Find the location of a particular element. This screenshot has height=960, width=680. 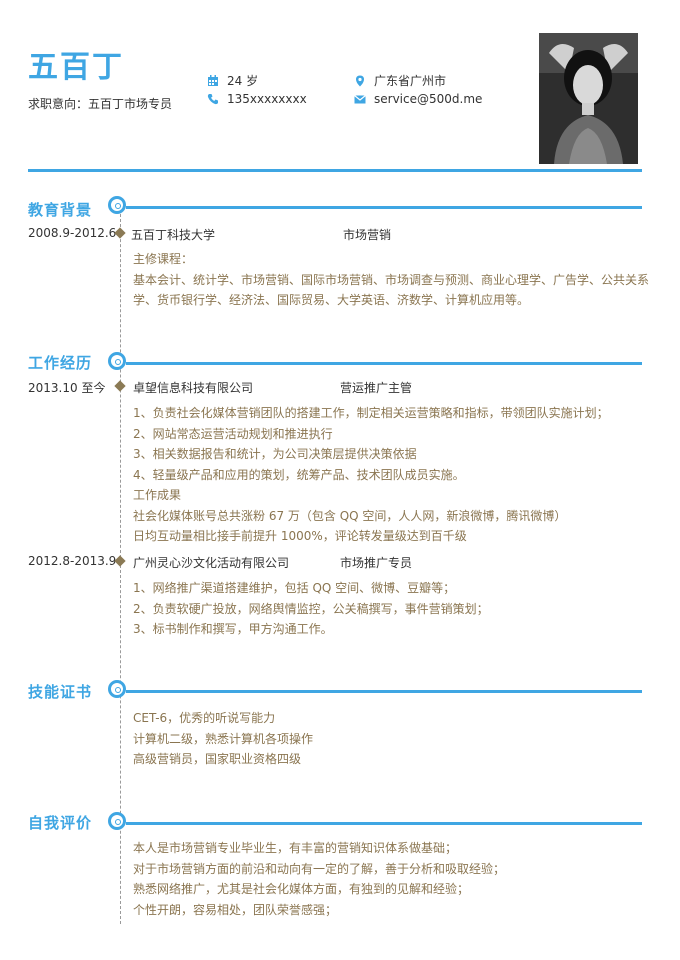

email-info: service@500d.me is located at coordinates (418, 99).